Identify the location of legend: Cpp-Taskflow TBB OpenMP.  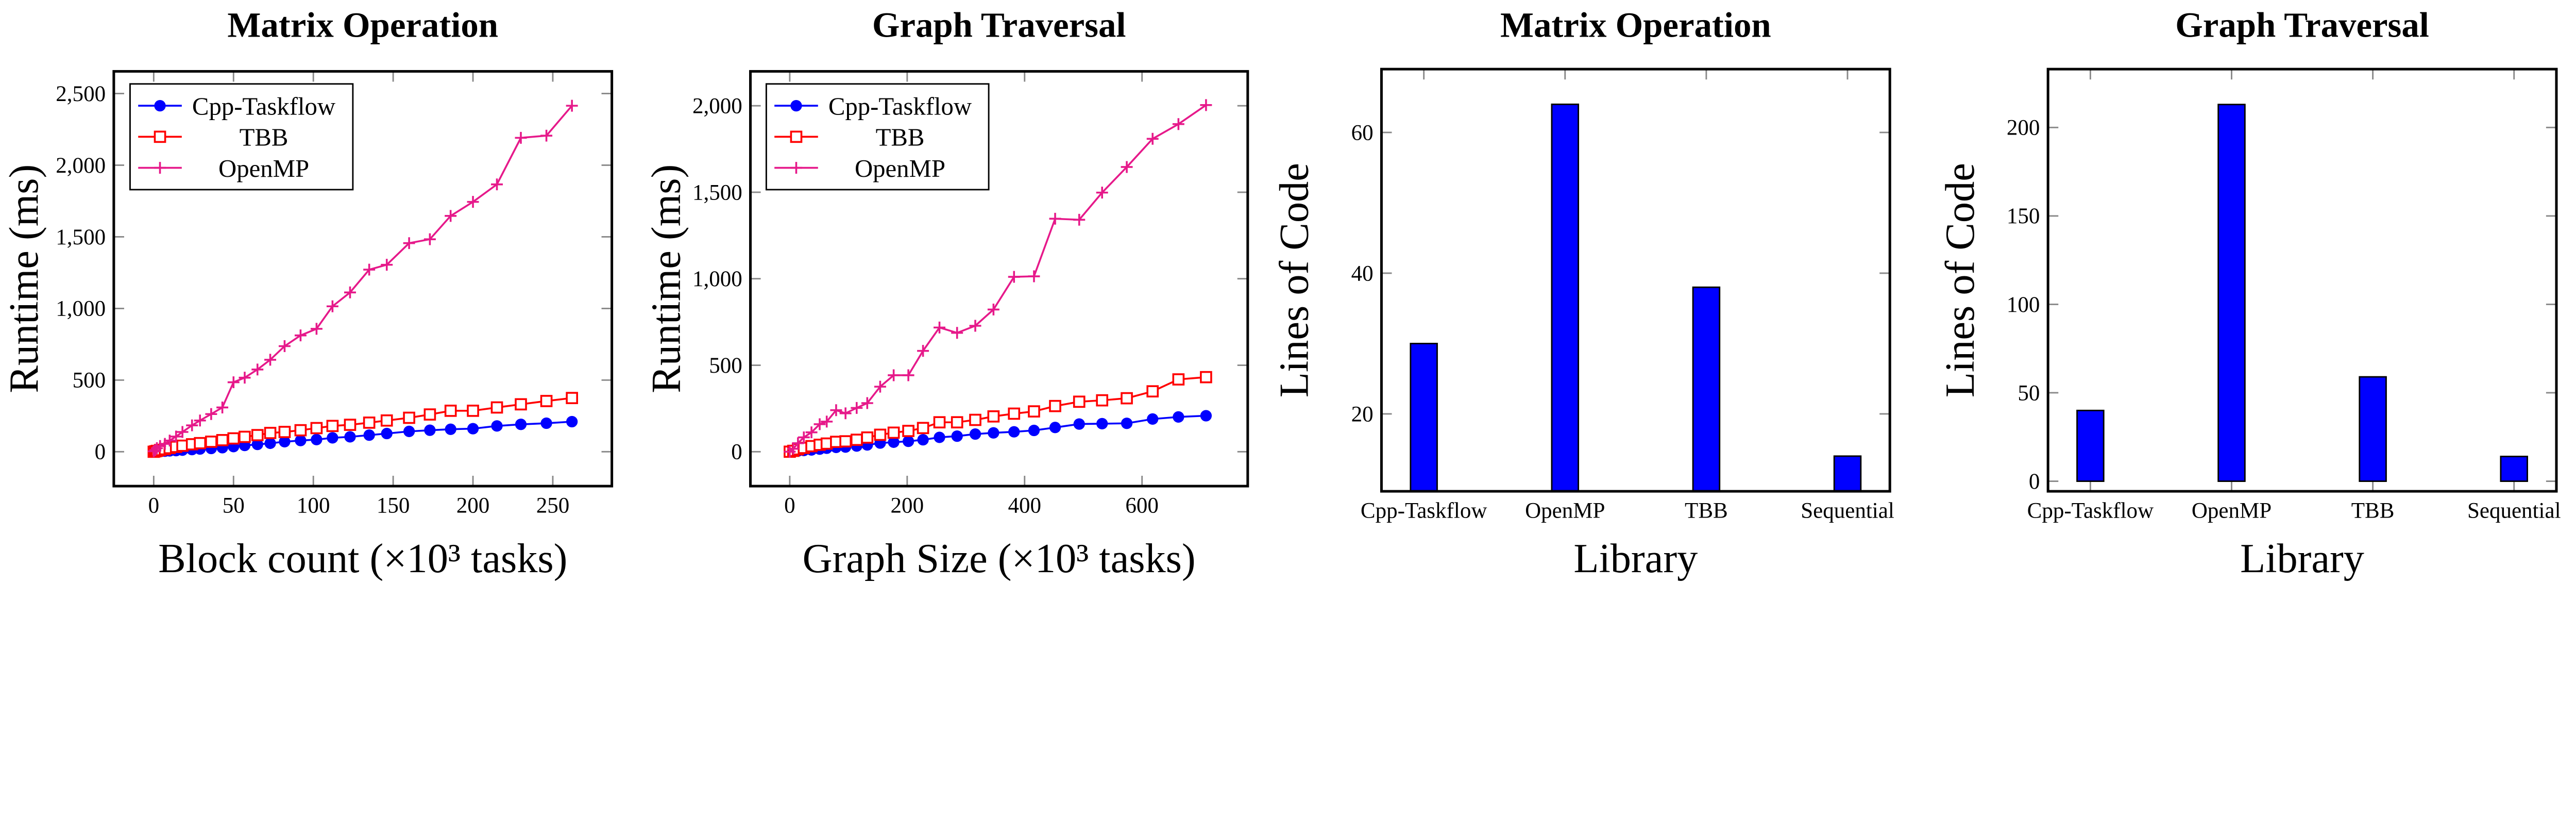
(241, 137).